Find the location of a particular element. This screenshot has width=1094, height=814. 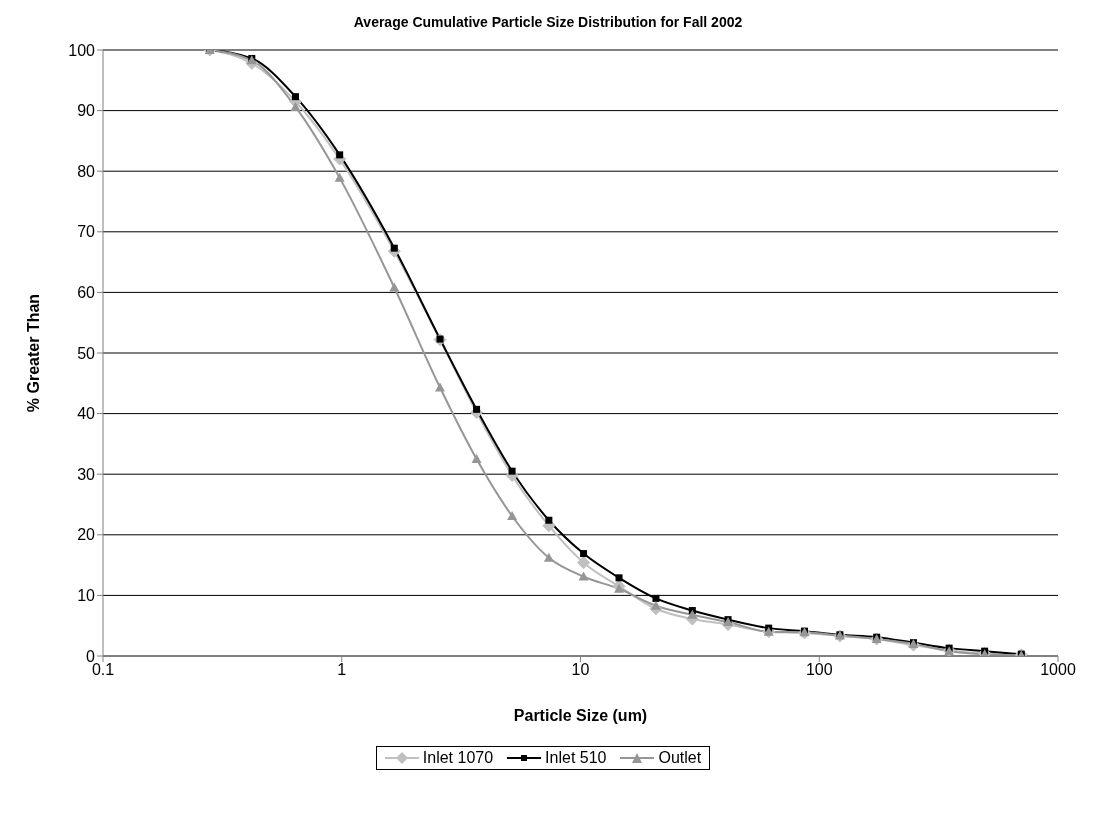

x-axis-title: Particle Size (um) is located at coordinates (580, 715).